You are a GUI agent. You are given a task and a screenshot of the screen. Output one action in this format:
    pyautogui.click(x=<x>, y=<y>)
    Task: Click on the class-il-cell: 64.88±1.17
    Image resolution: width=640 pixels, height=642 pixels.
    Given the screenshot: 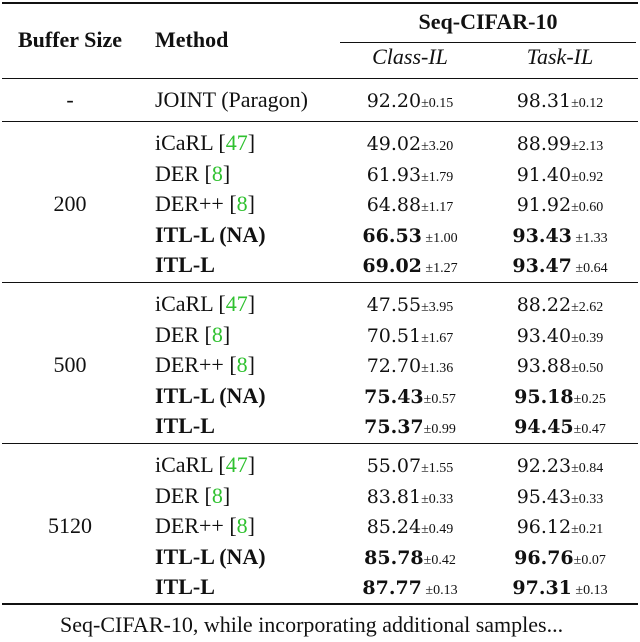 What is the action you would take?
    pyautogui.click(x=410, y=206)
    